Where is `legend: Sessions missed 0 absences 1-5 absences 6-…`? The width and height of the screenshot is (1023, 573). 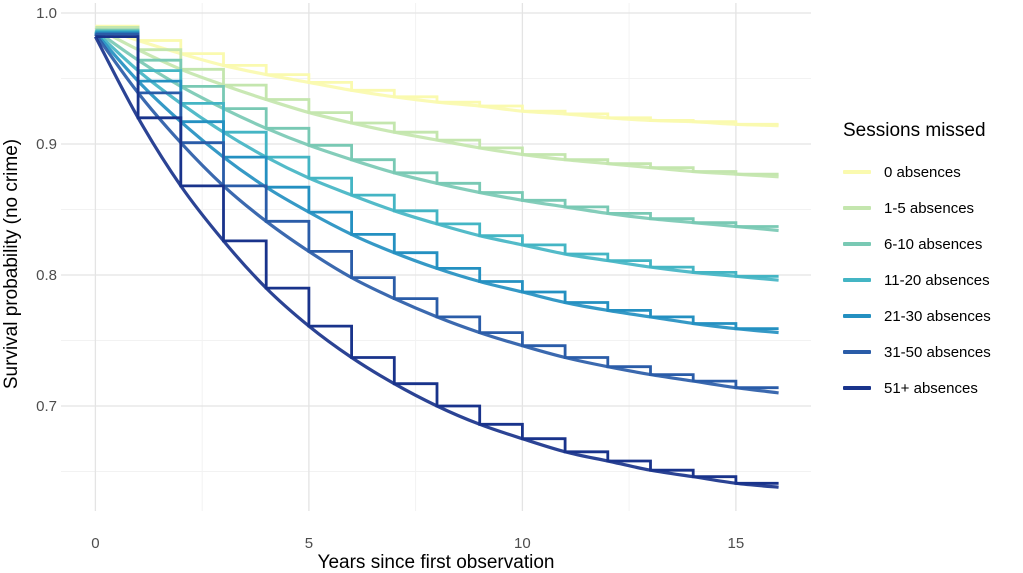 legend: Sessions missed 0 absences 1-5 absences 6-… is located at coordinates (933, 263).